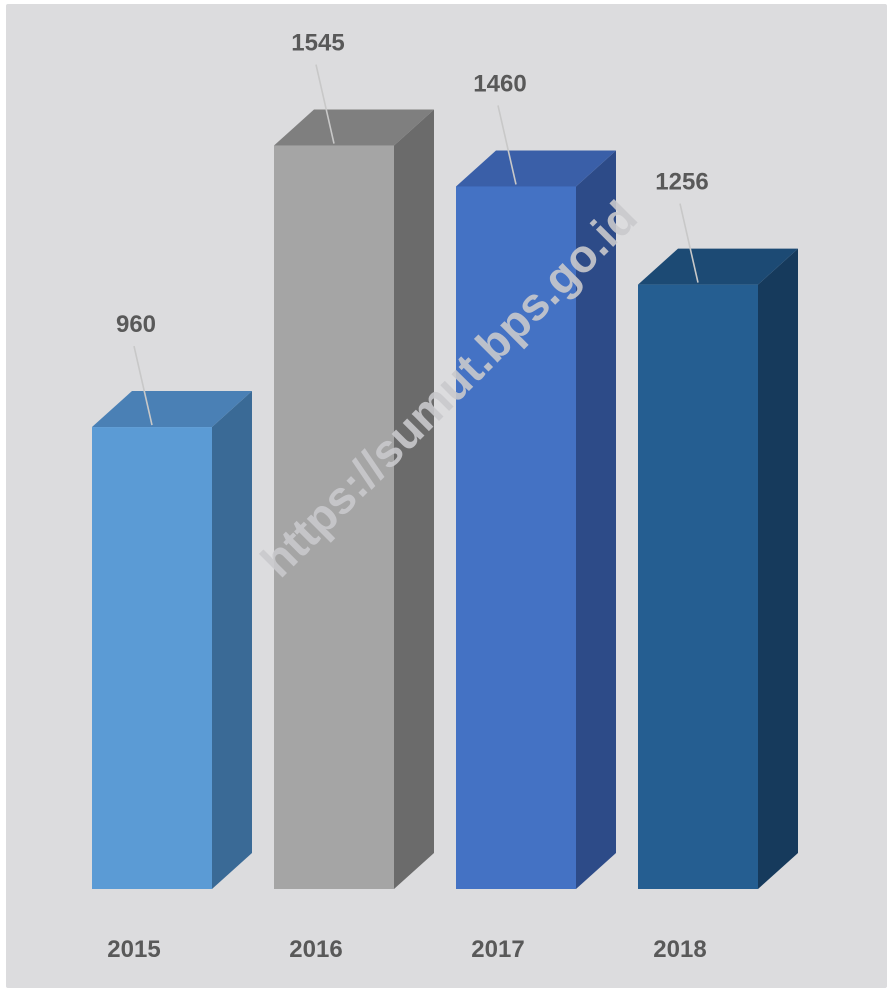 The image size is (891, 997). I want to click on category-label-2018: 2018, so click(679, 949).